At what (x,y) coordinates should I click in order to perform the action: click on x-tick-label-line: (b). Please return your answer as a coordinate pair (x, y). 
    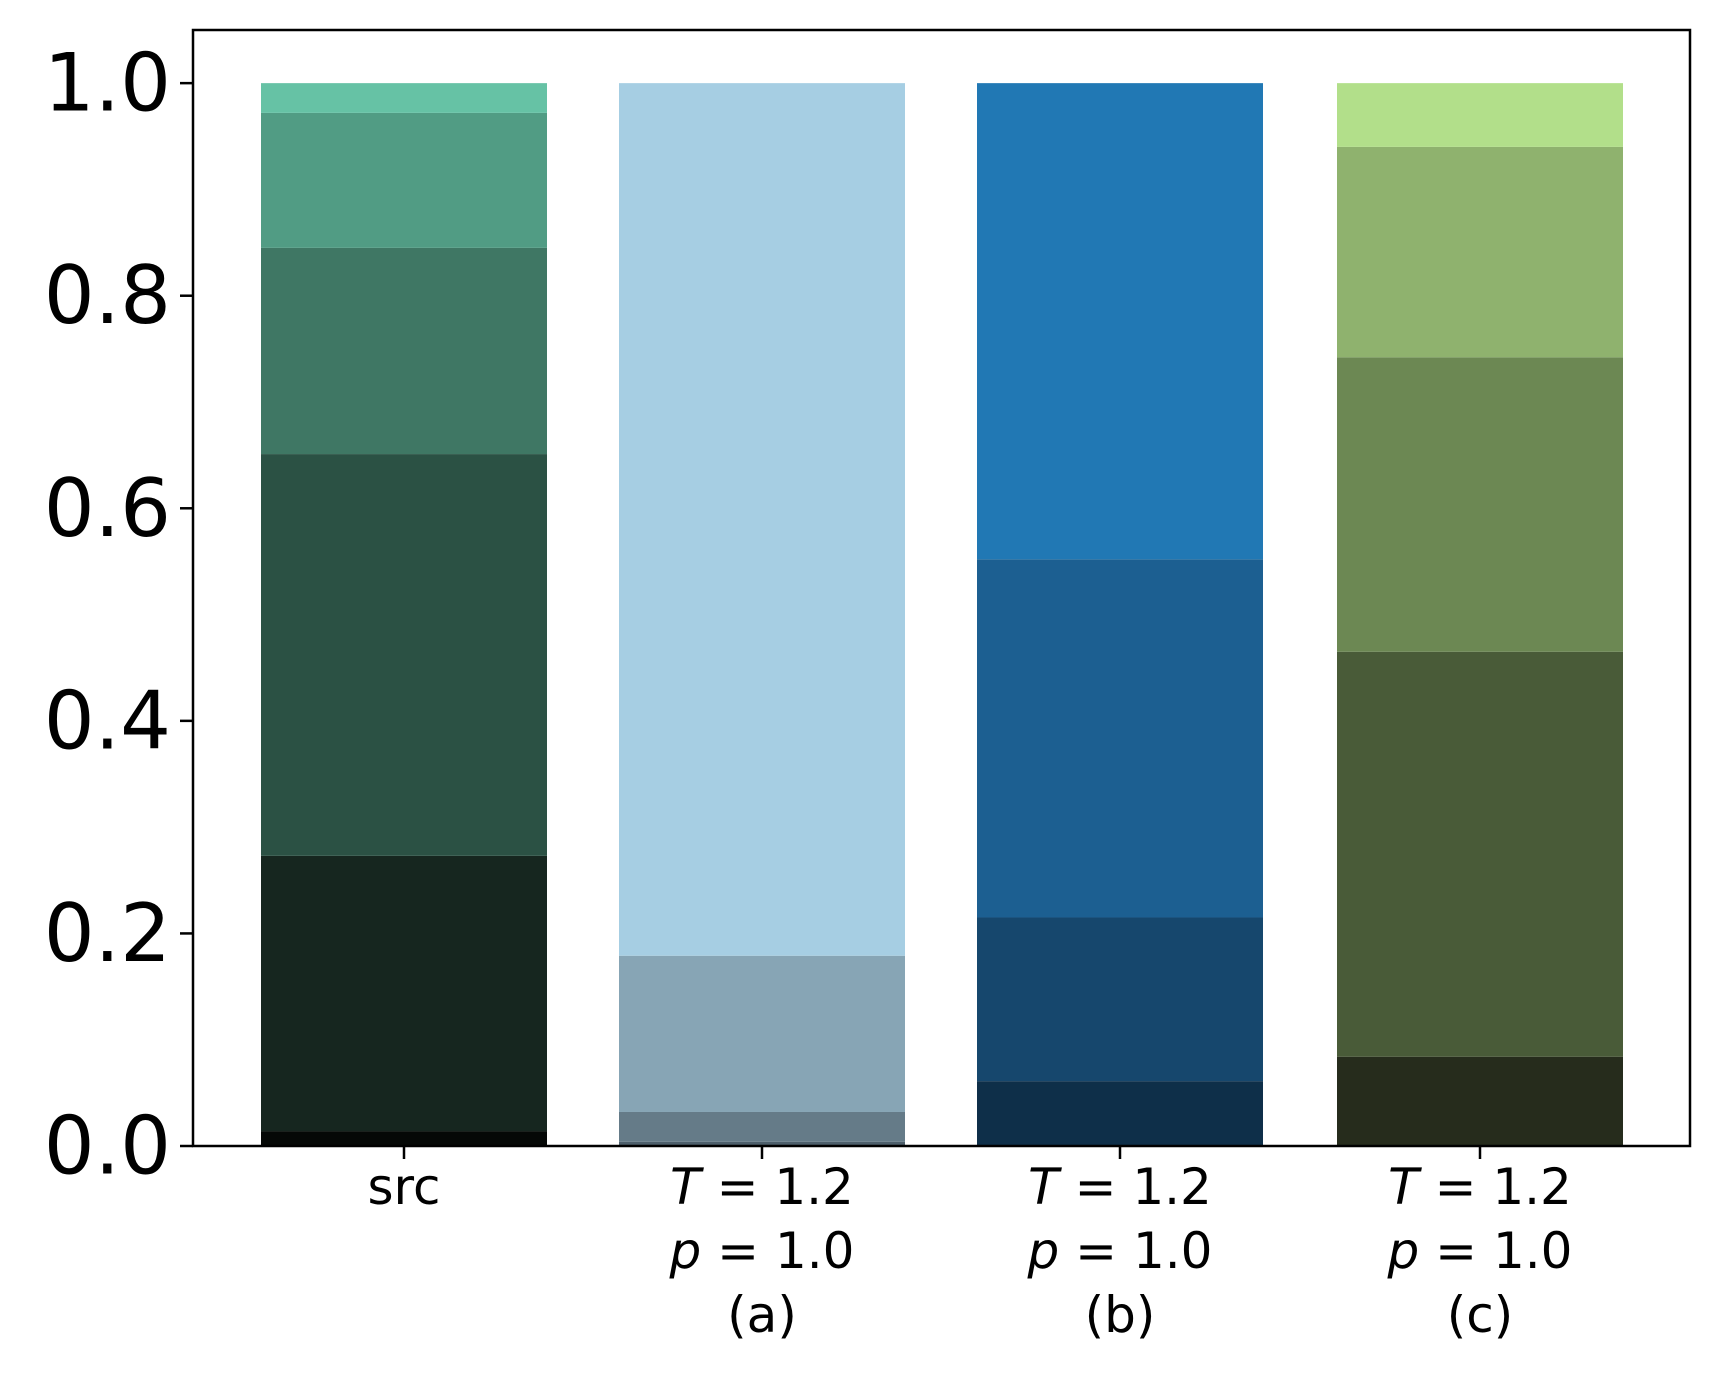
    Looking at the image, I should click on (1120, 1315).